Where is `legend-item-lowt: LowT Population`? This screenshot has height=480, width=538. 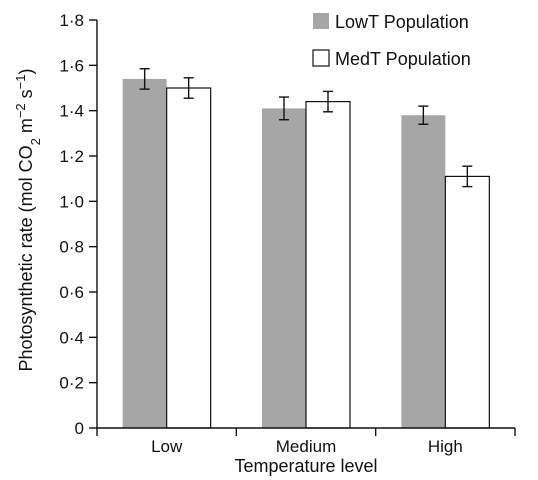
legend-item-lowt: LowT Population is located at coordinates (391, 22).